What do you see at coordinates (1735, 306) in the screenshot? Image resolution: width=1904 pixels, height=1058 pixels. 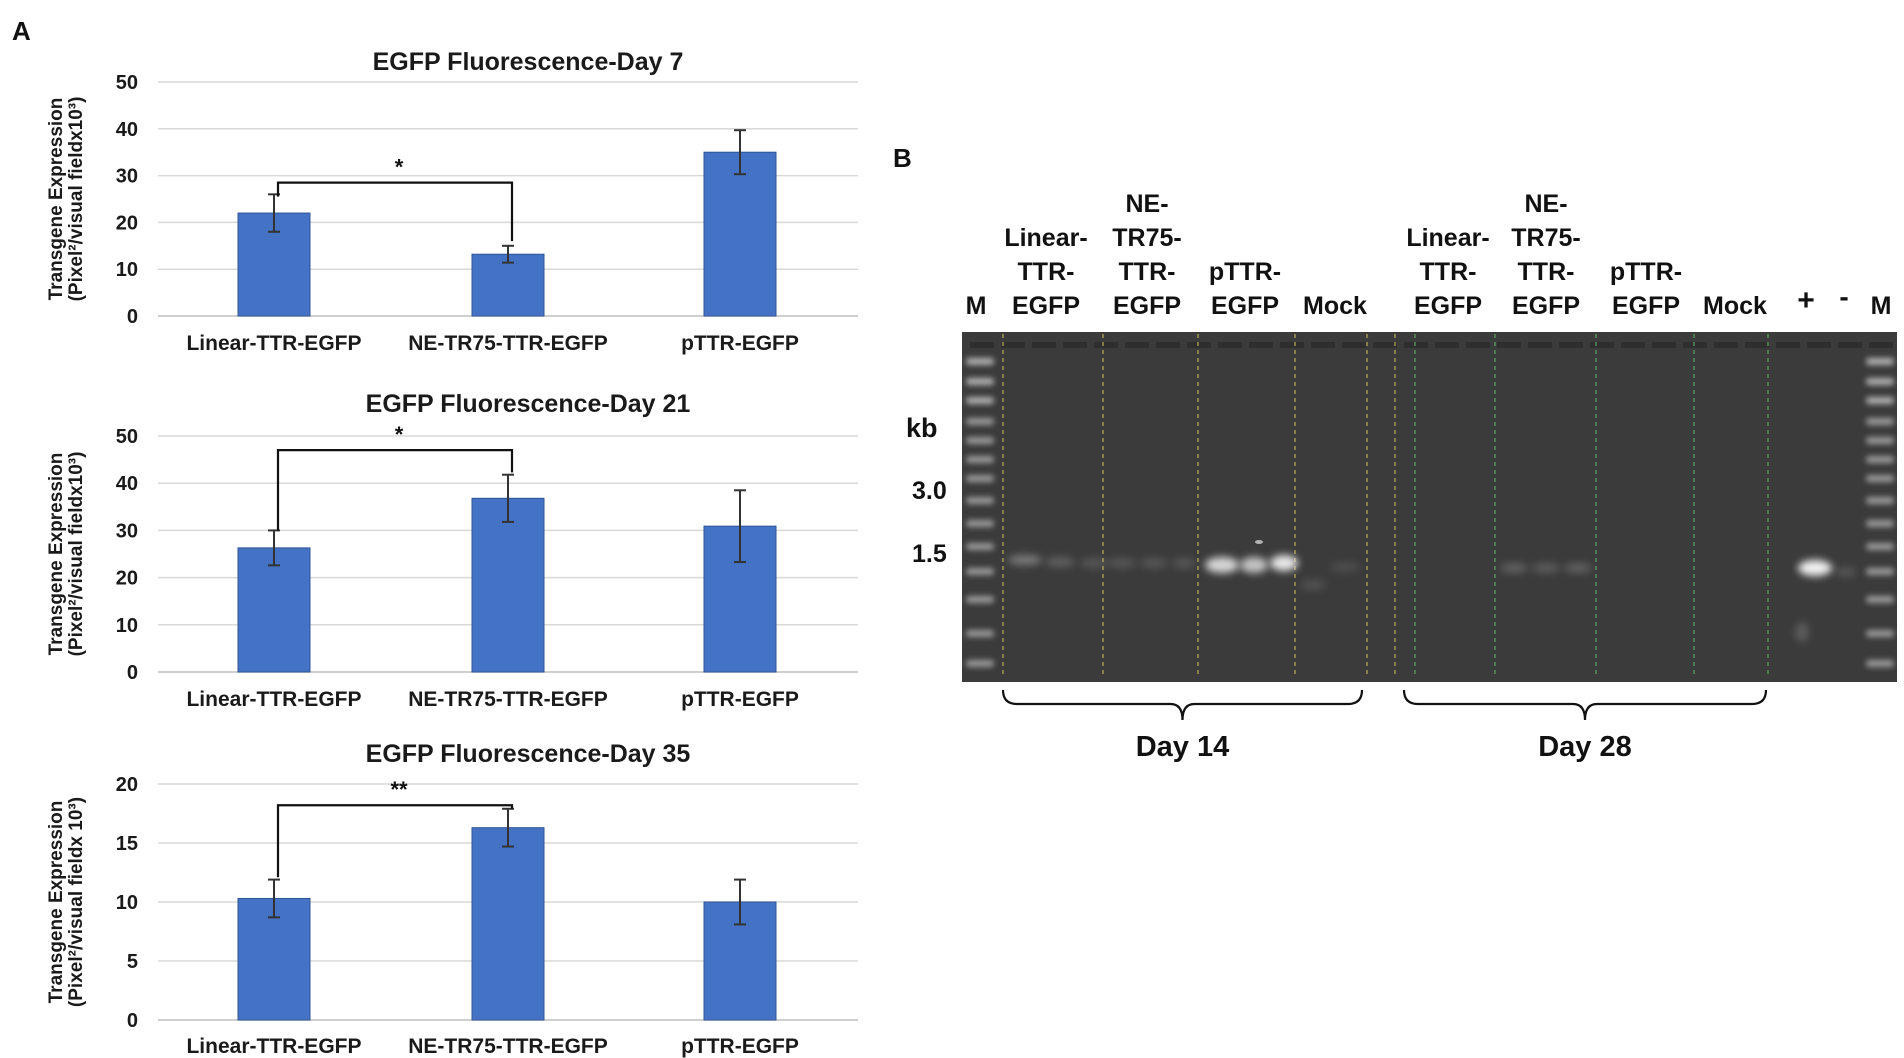 I see `lane-header-day28: Mock` at bounding box center [1735, 306].